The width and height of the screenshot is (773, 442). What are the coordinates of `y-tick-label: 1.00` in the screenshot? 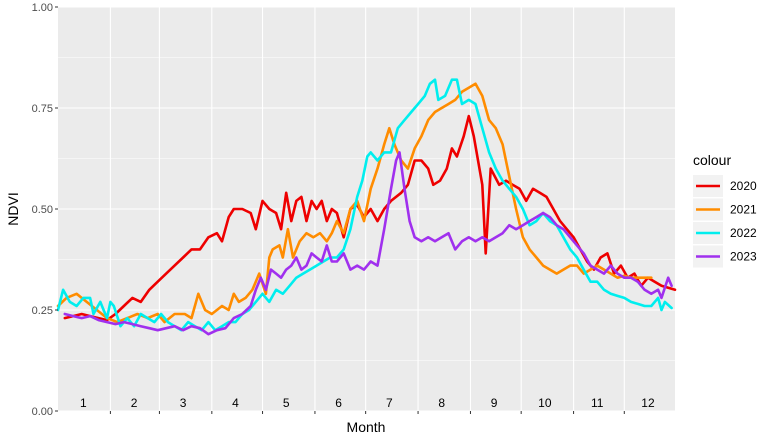 It's located at (42, 8).